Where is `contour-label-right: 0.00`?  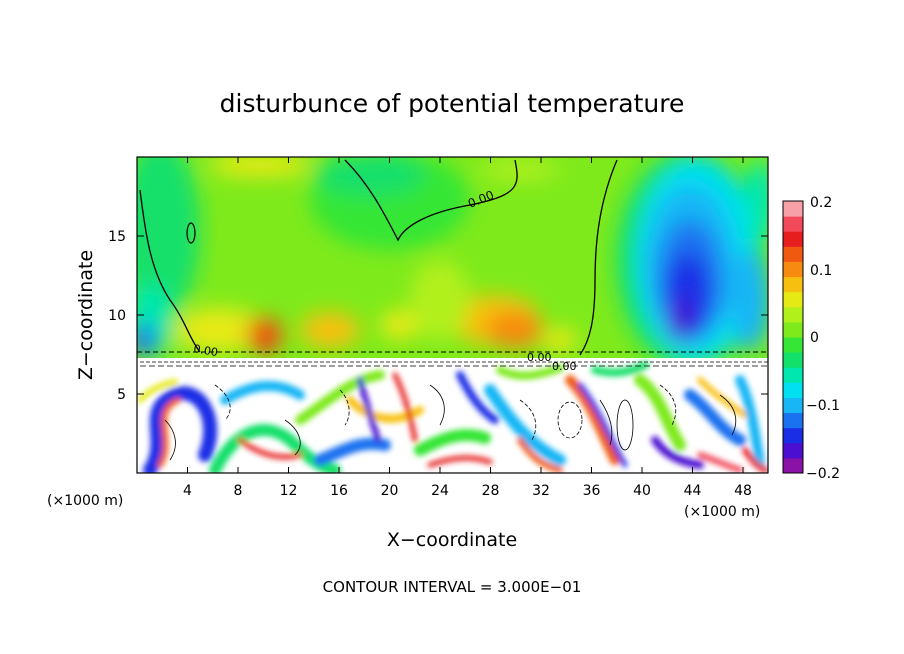 contour-label-right: 0.00 is located at coordinates (564, 366).